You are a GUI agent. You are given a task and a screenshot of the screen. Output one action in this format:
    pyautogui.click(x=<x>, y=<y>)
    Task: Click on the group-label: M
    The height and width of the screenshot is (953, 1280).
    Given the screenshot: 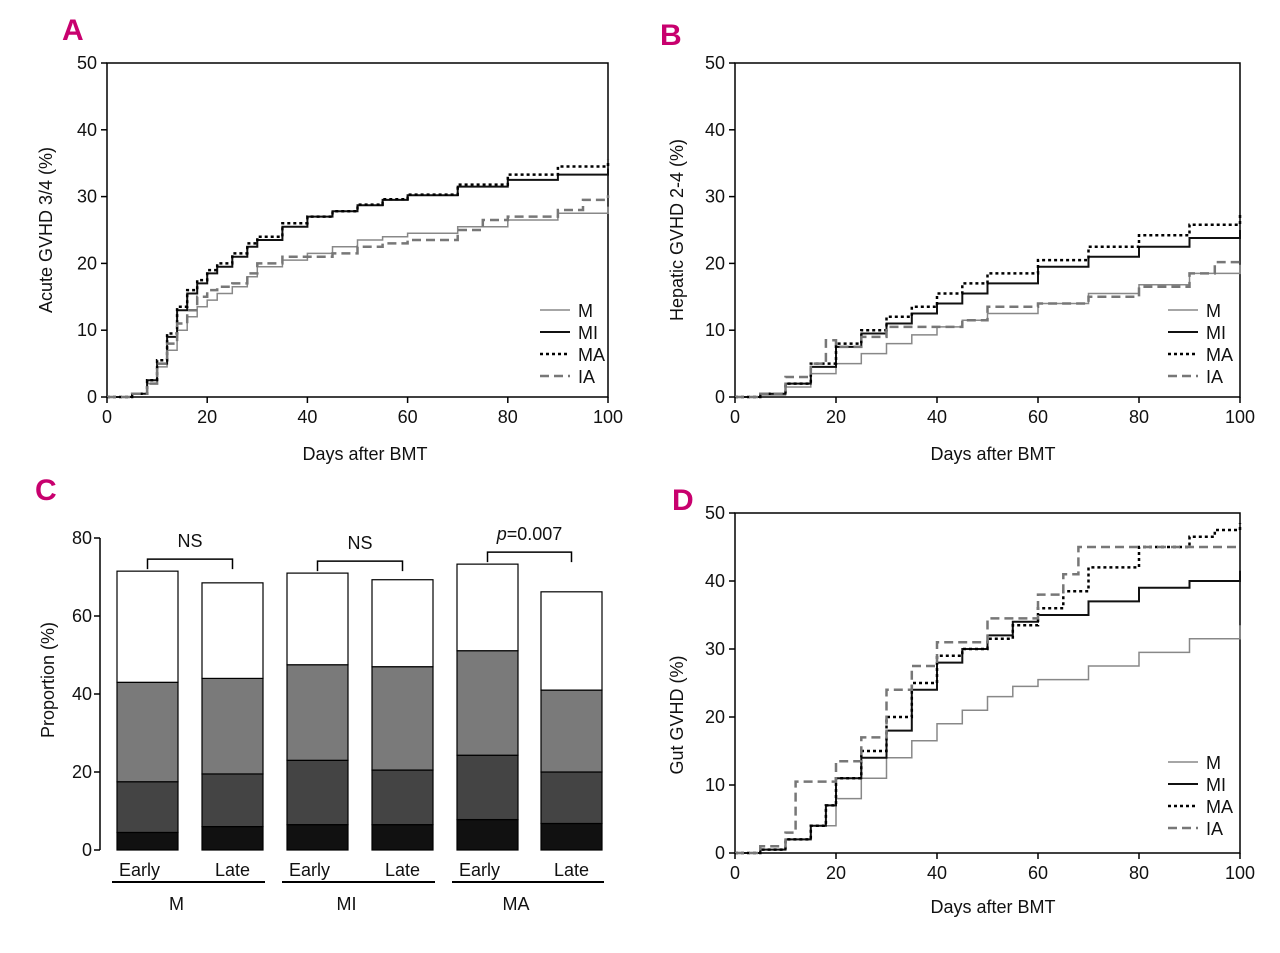 What is the action you would take?
    pyautogui.click(x=176, y=904)
    